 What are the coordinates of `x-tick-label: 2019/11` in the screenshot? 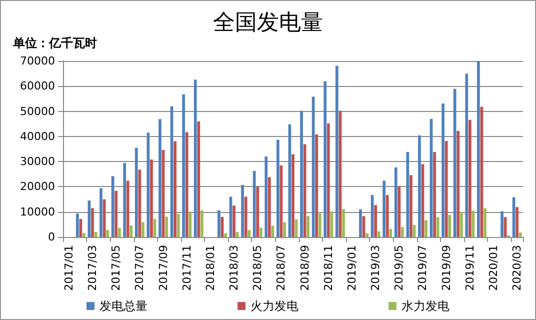 It's located at (469, 268).